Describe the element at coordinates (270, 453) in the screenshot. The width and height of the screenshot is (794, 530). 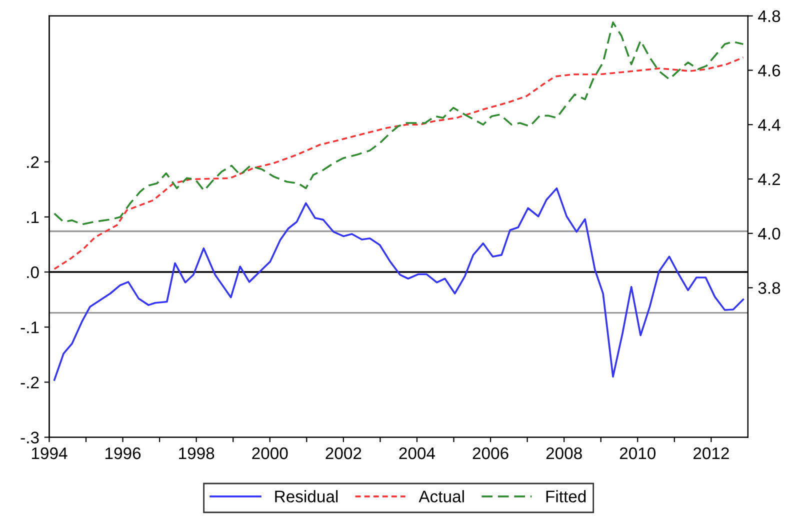
I see `x-tick-label: 2000` at that location.